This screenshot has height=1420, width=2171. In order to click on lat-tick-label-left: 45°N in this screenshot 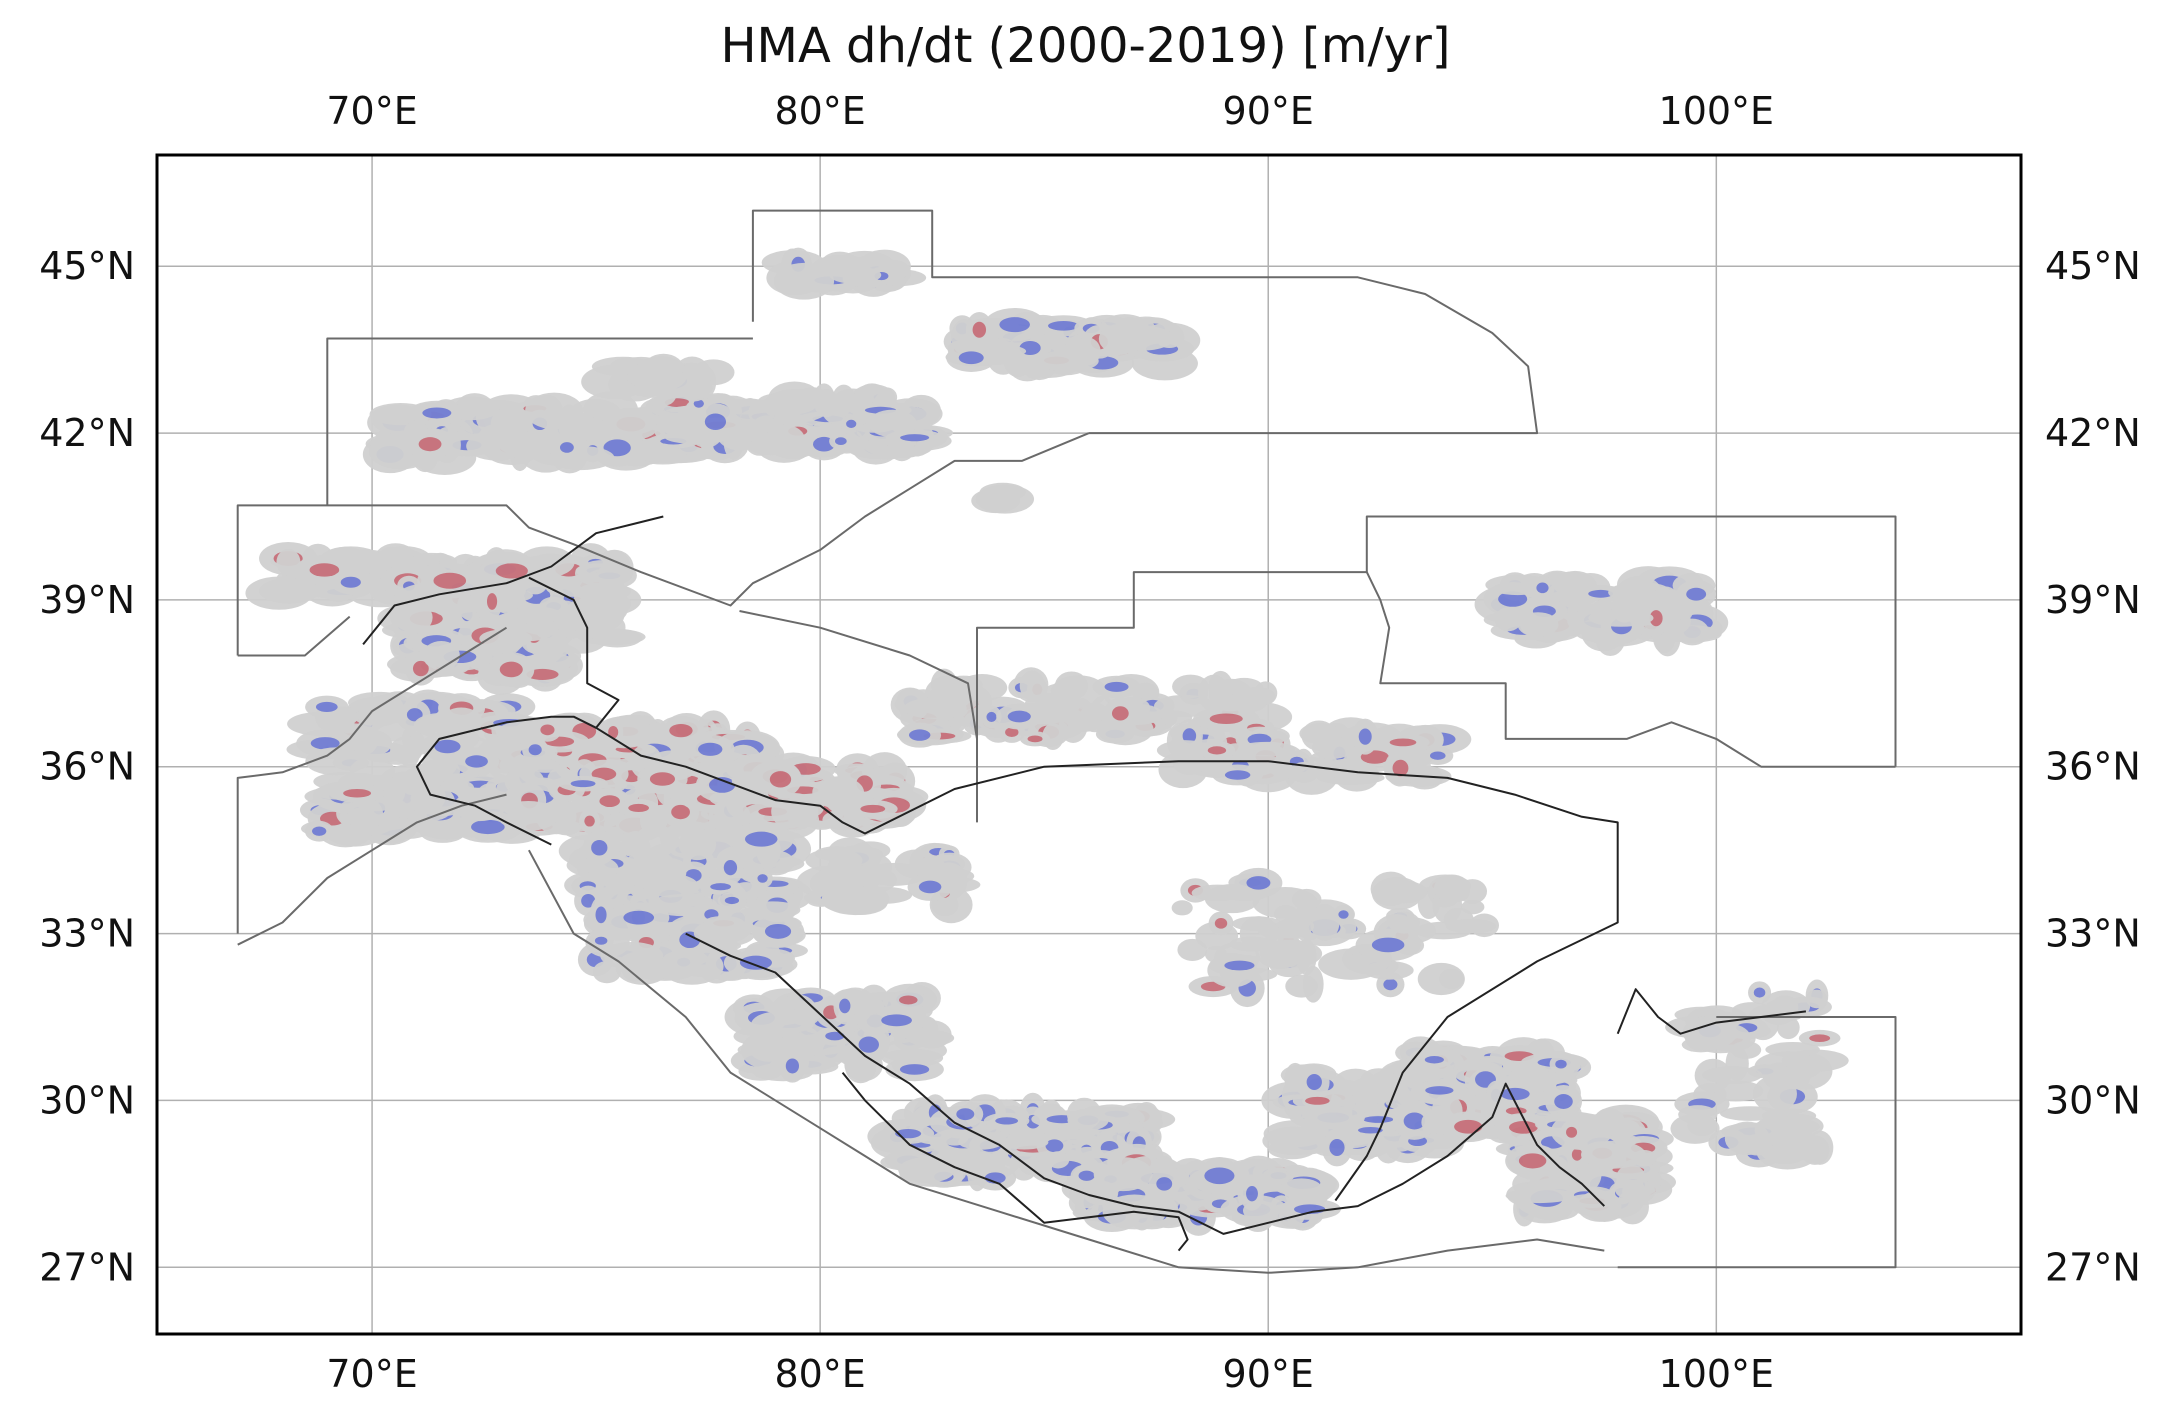, I will do `click(87, 266)`.